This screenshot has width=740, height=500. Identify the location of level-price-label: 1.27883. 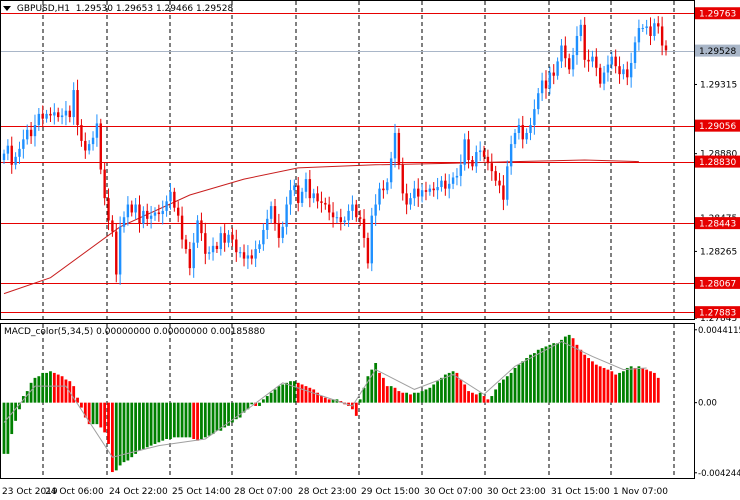
(717, 314).